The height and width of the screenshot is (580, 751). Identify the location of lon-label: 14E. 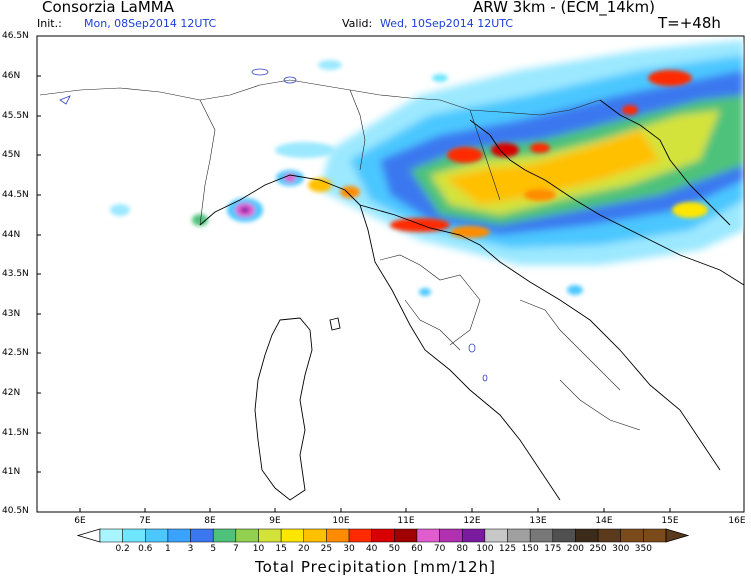
(604, 521).